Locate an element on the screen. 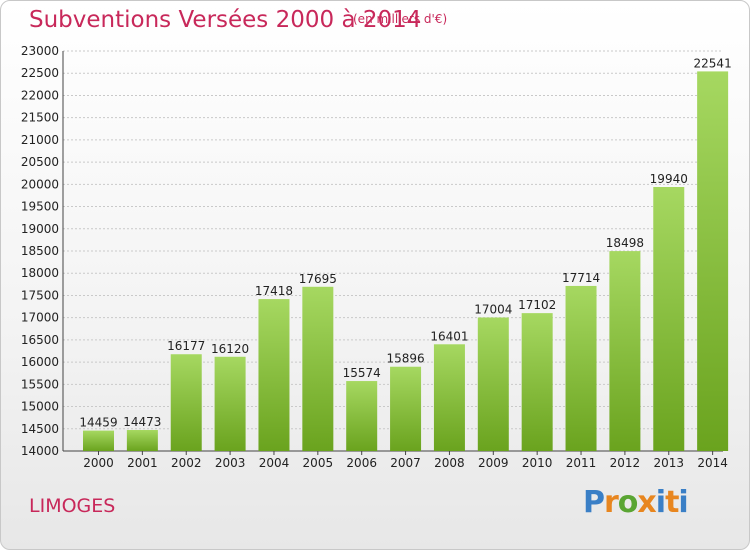 The height and width of the screenshot is (550, 750). bar-2004 is located at coordinates (274, 375).